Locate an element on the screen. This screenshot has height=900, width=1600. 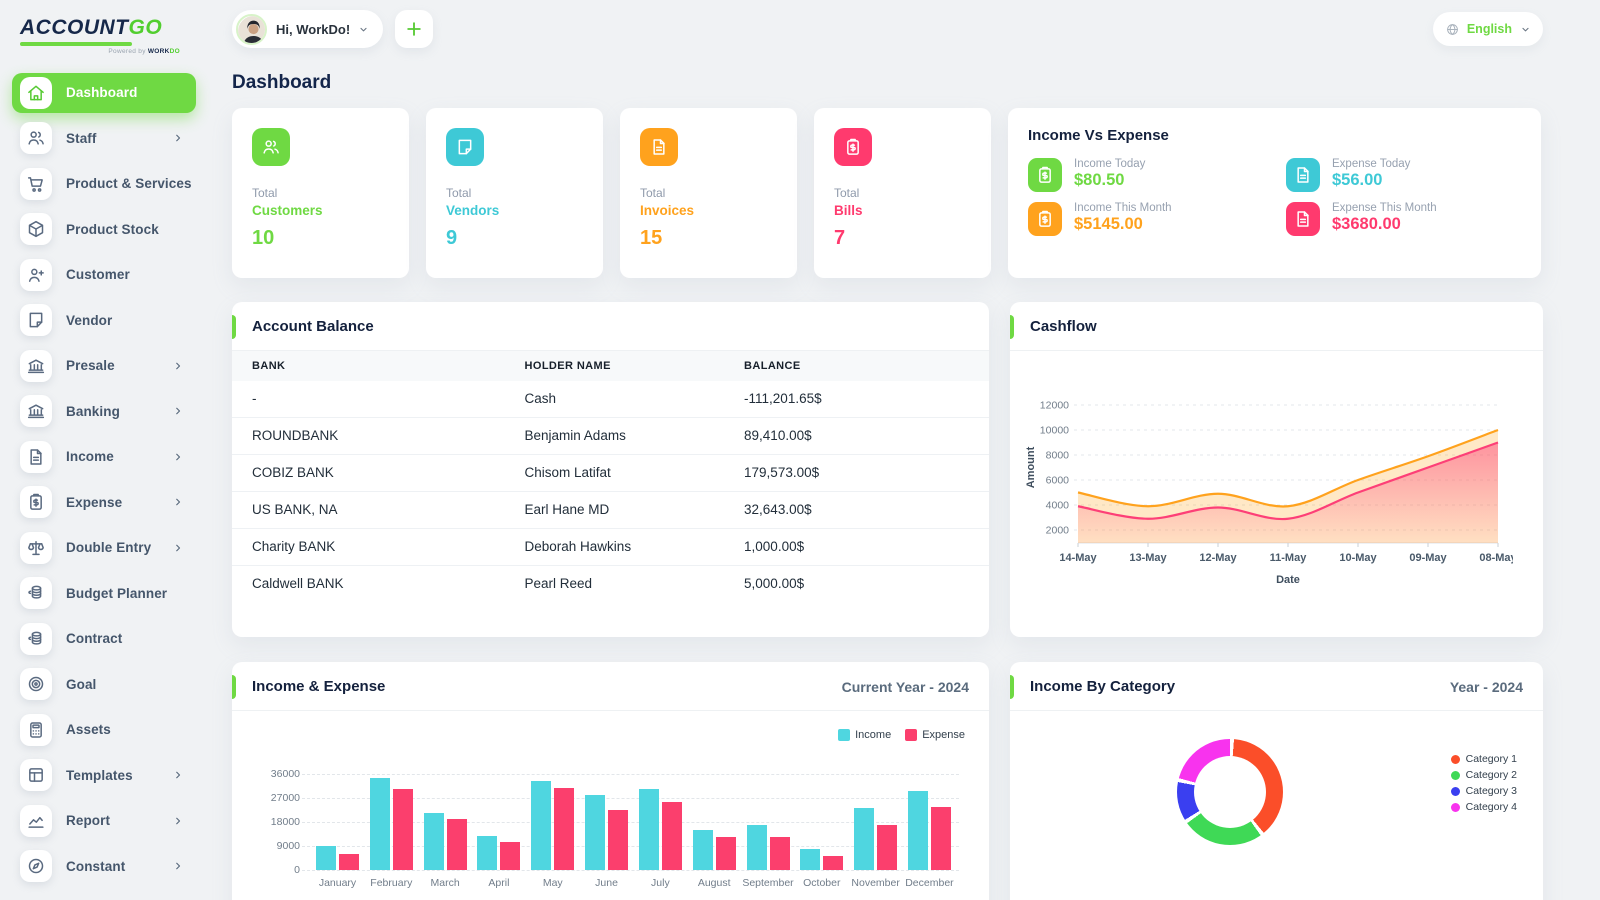
panel-title: Income By Category Year - 2024 is located at coordinates (1276, 686).